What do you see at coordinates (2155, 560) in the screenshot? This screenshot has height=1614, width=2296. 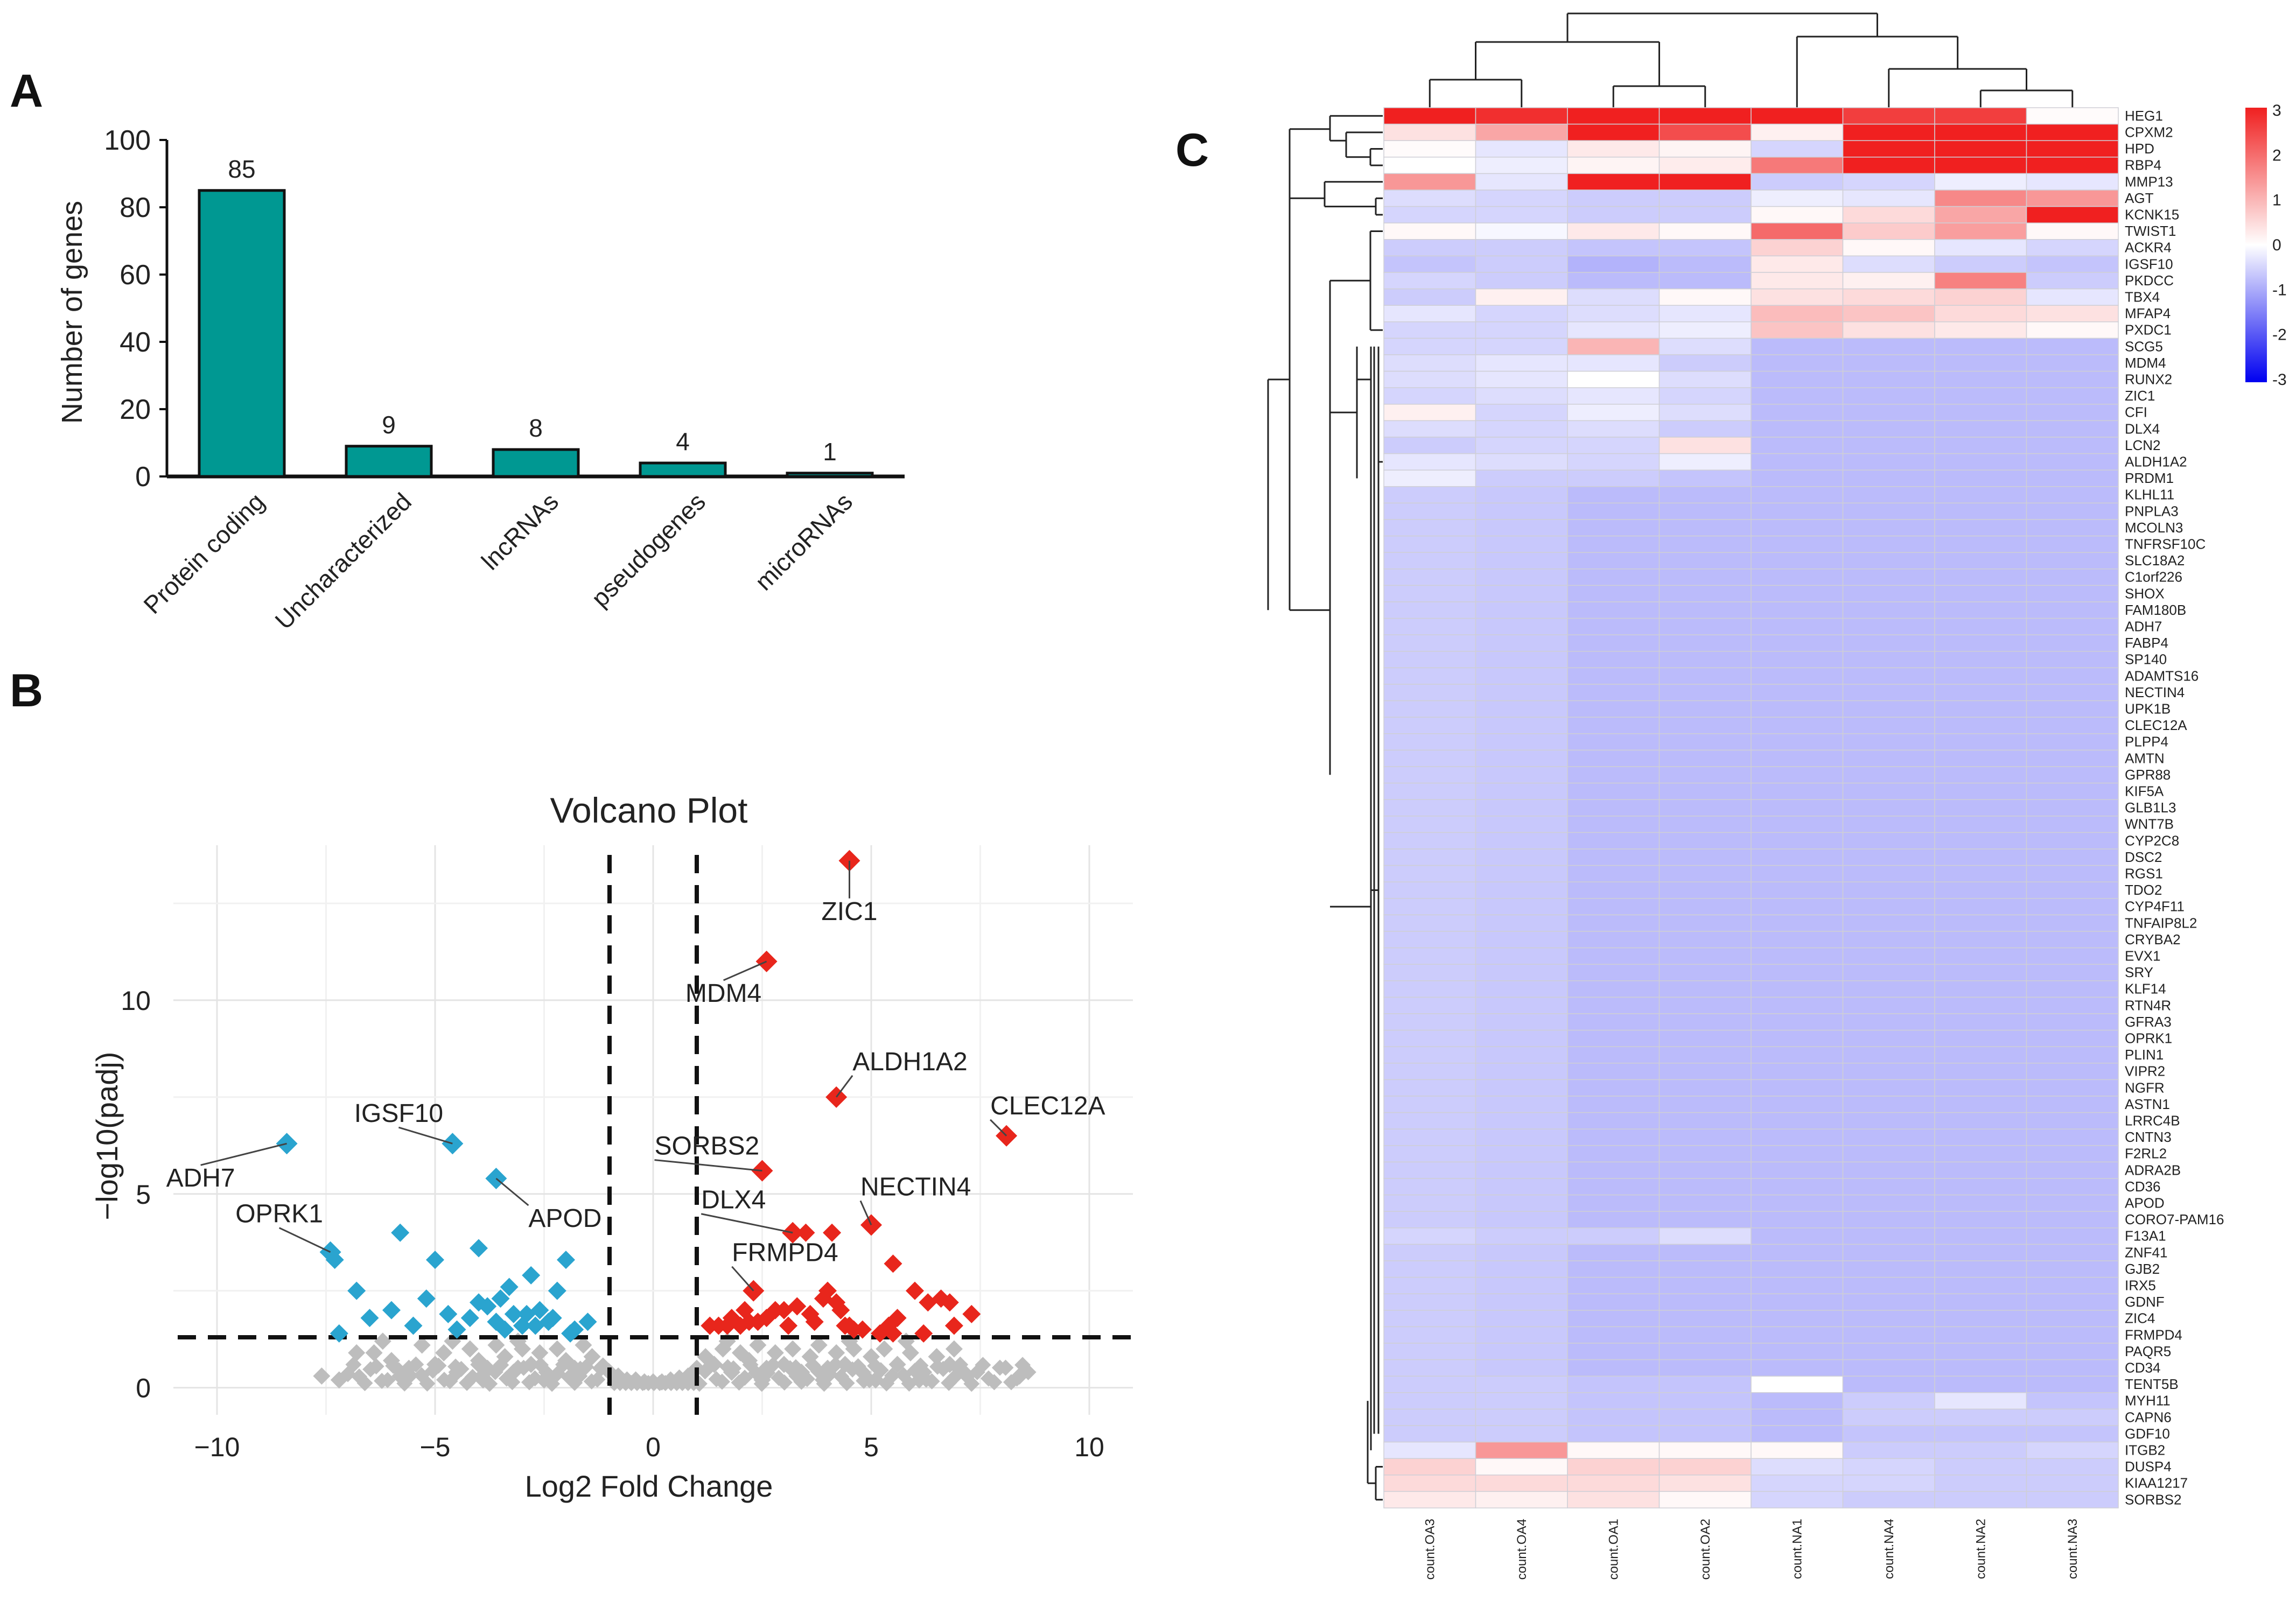 I see `heatmap-row-label: SLC18A2` at bounding box center [2155, 560].